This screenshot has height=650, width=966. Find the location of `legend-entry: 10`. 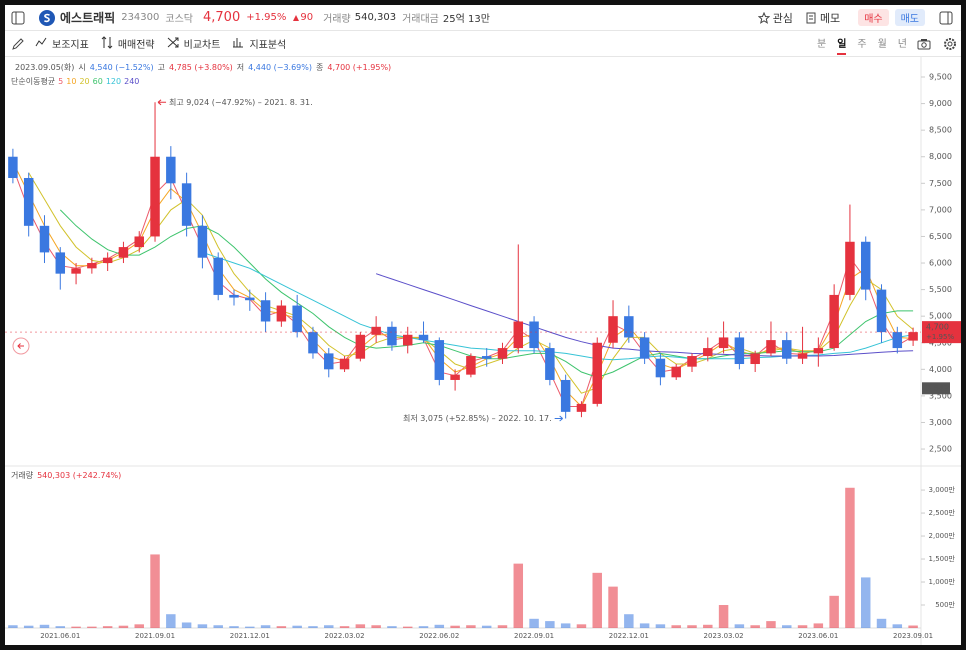

legend-entry: 10 is located at coordinates (71, 81).